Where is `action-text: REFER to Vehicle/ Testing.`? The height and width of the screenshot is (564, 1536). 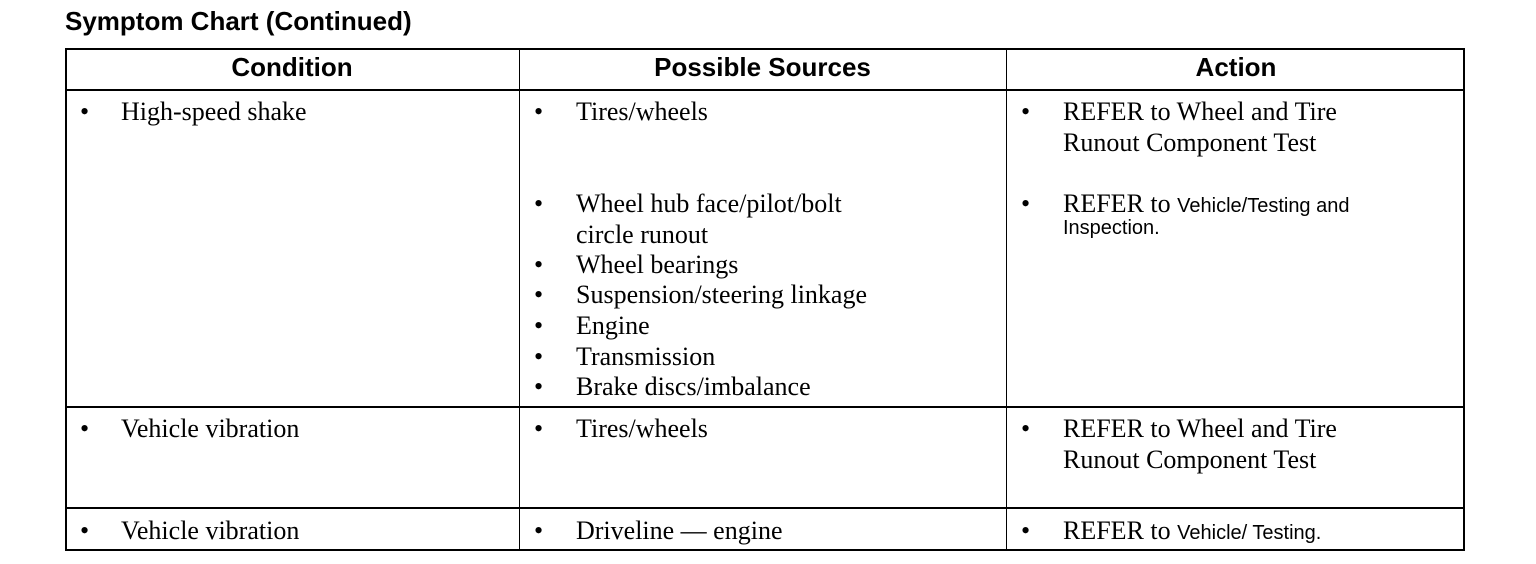 action-text: REFER to Vehicle/ Testing. is located at coordinates (1192, 531).